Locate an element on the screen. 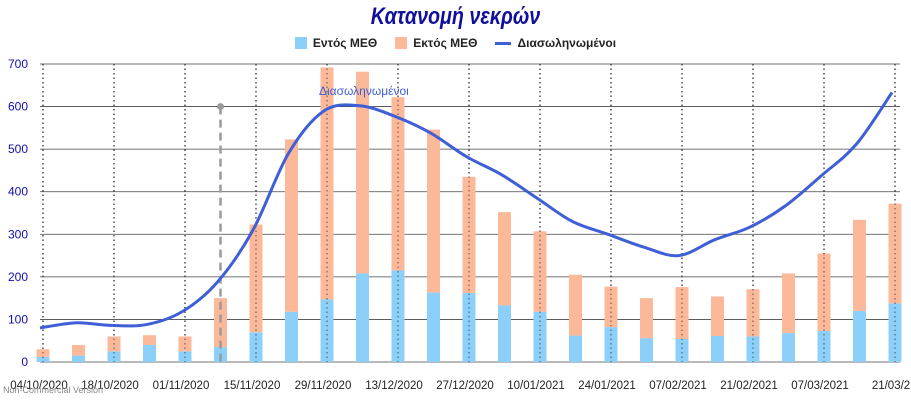 The image size is (911, 400). y-tick-label: 500 is located at coordinates (18, 149).